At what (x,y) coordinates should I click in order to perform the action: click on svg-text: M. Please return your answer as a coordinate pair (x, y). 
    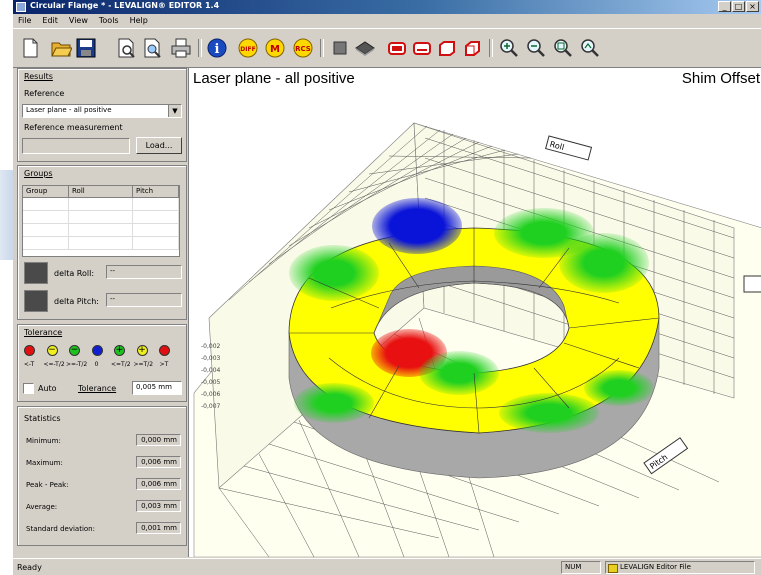
    Looking at the image, I should click on (275, 49).